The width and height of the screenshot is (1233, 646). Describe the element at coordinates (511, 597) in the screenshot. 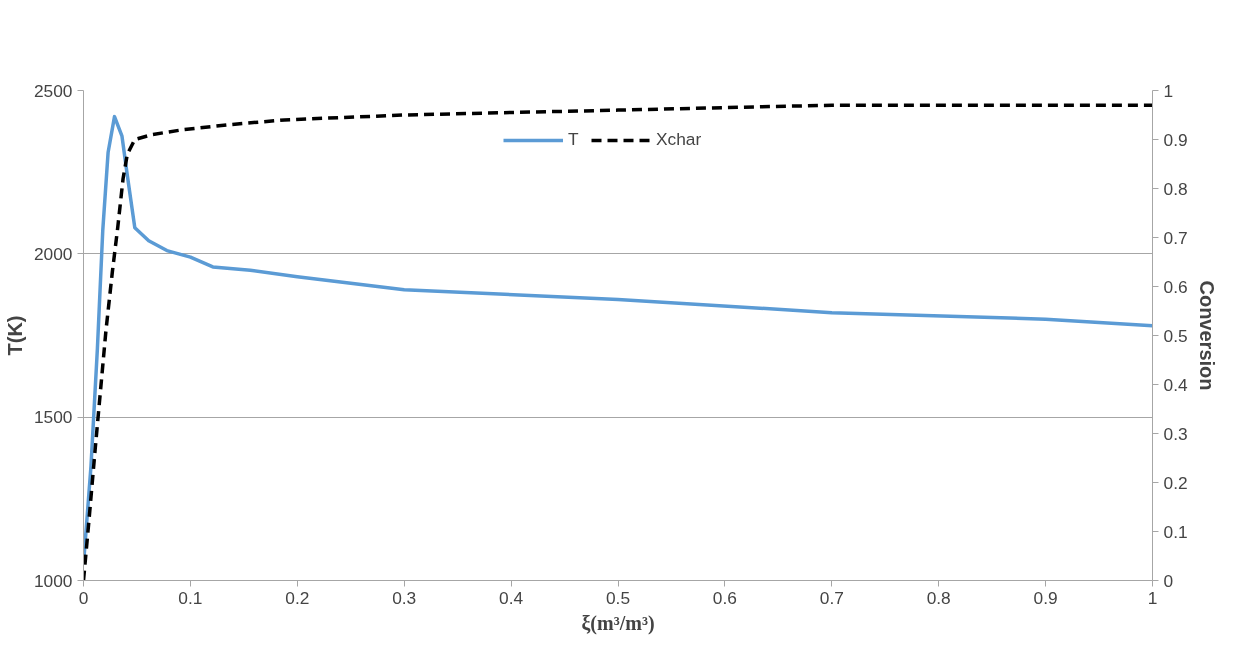

I see `x-tick-label: 0.4` at that location.